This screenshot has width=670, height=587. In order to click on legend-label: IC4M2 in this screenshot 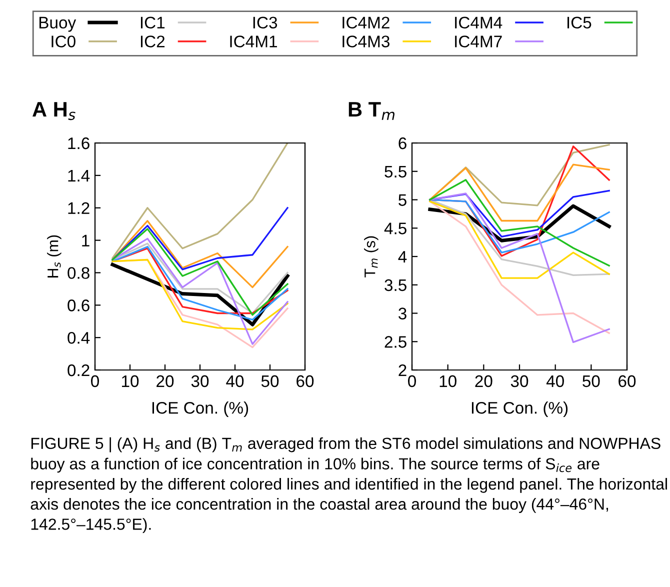, I will do `click(366, 22)`.